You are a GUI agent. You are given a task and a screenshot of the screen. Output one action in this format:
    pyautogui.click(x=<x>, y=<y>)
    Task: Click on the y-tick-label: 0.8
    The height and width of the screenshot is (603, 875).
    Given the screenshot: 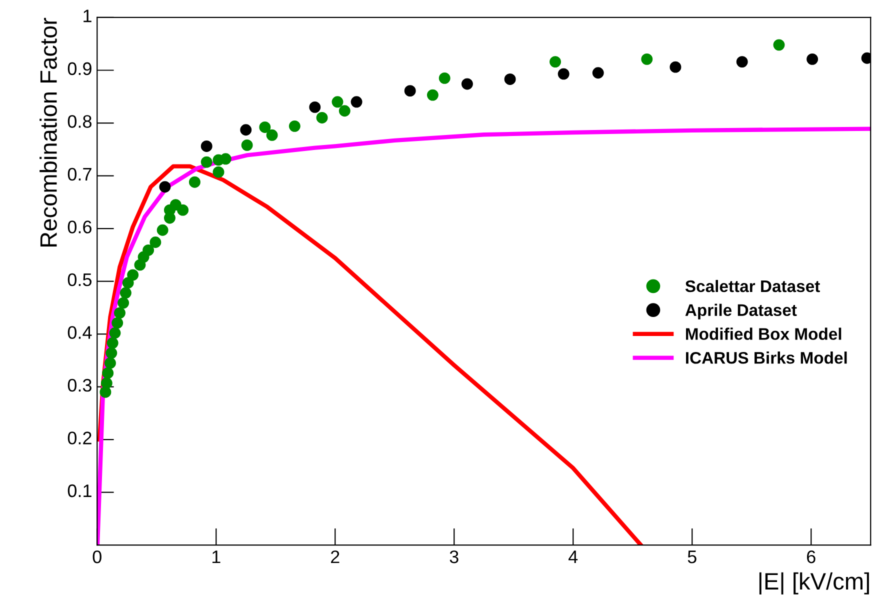 What is the action you would take?
    pyautogui.click(x=80, y=121)
    